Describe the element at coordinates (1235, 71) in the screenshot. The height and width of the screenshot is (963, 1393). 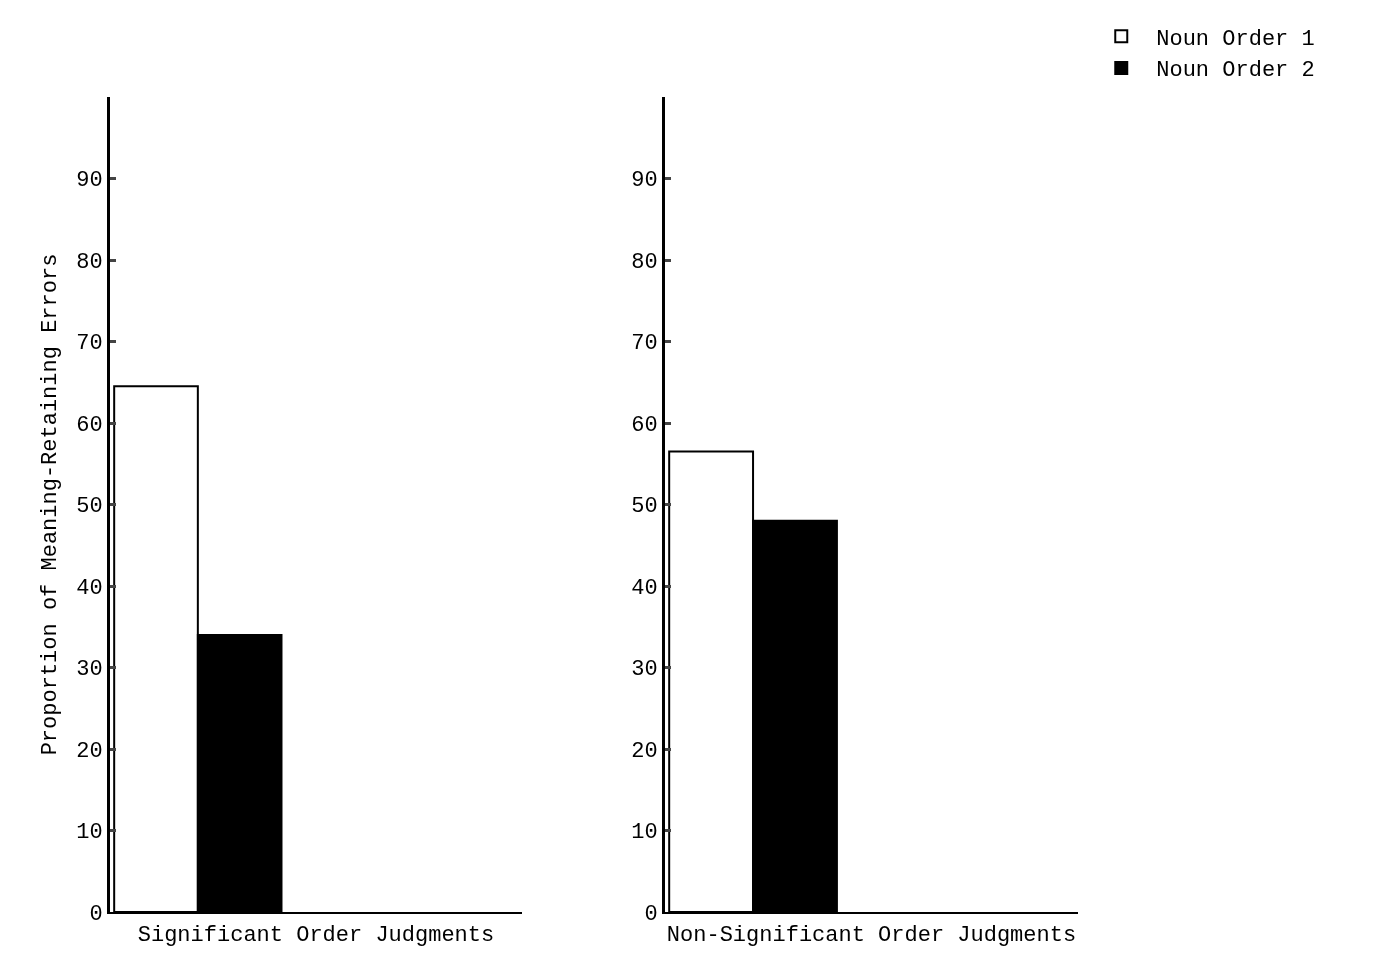
I see `legend-label: Noun Order 2` at that location.